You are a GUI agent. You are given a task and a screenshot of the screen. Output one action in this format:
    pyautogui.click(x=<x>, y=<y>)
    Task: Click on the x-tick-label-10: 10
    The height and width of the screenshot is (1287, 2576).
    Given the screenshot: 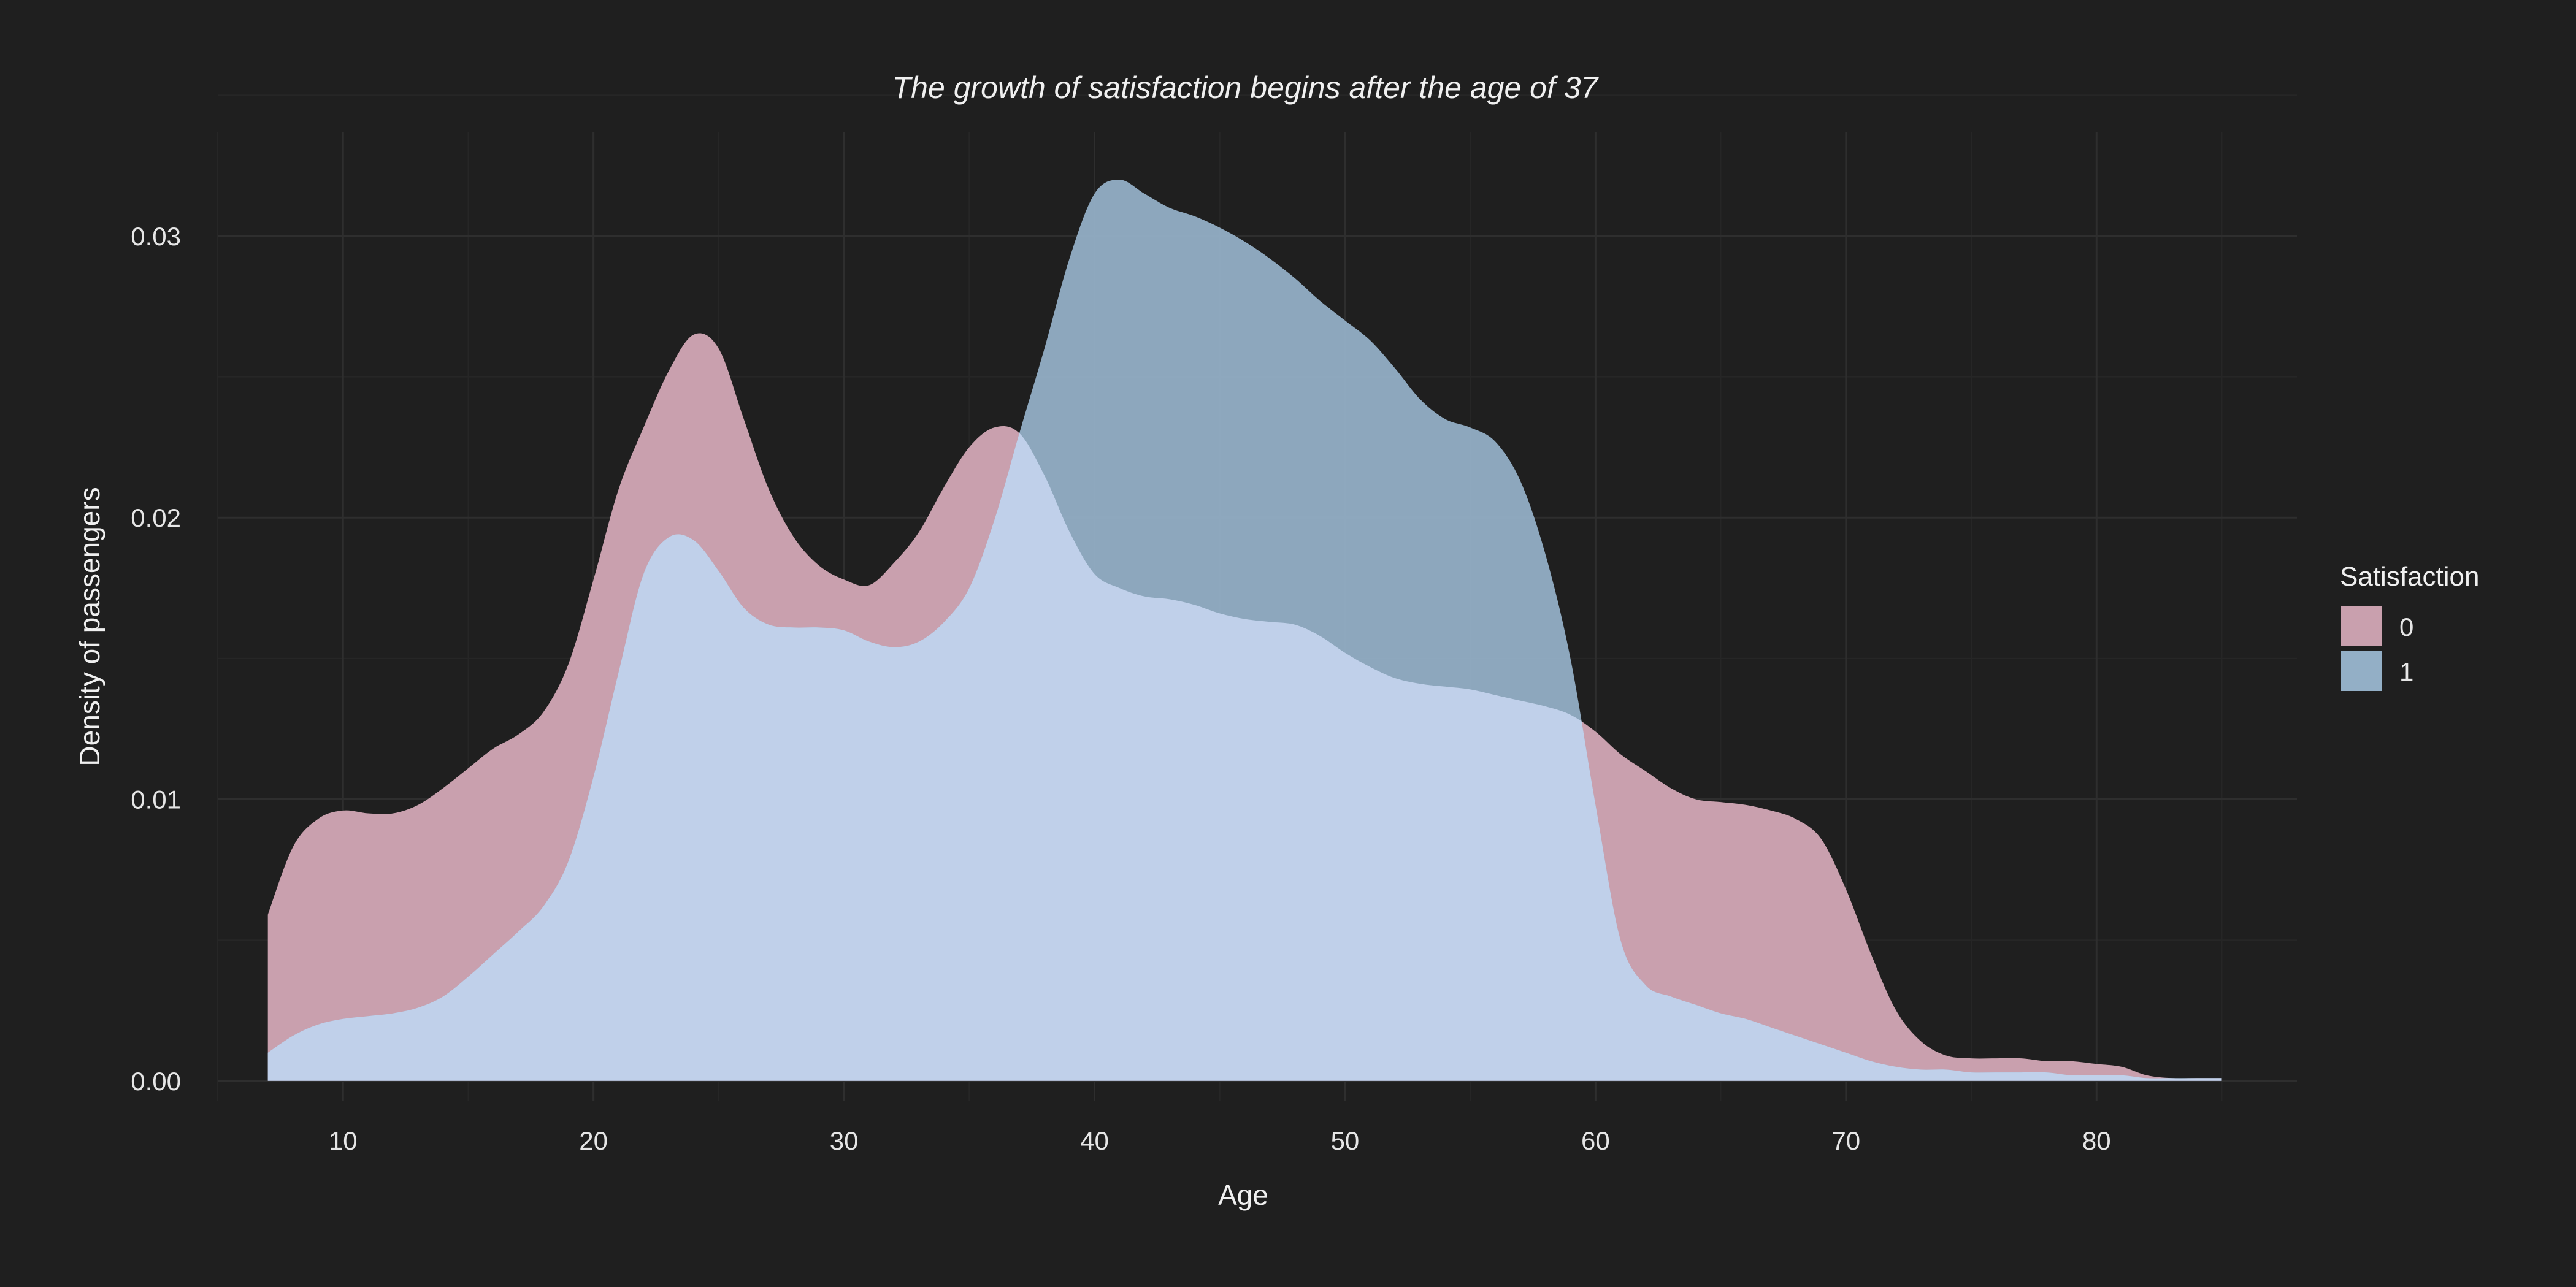 What is the action you would take?
    pyautogui.click(x=343, y=1140)
    